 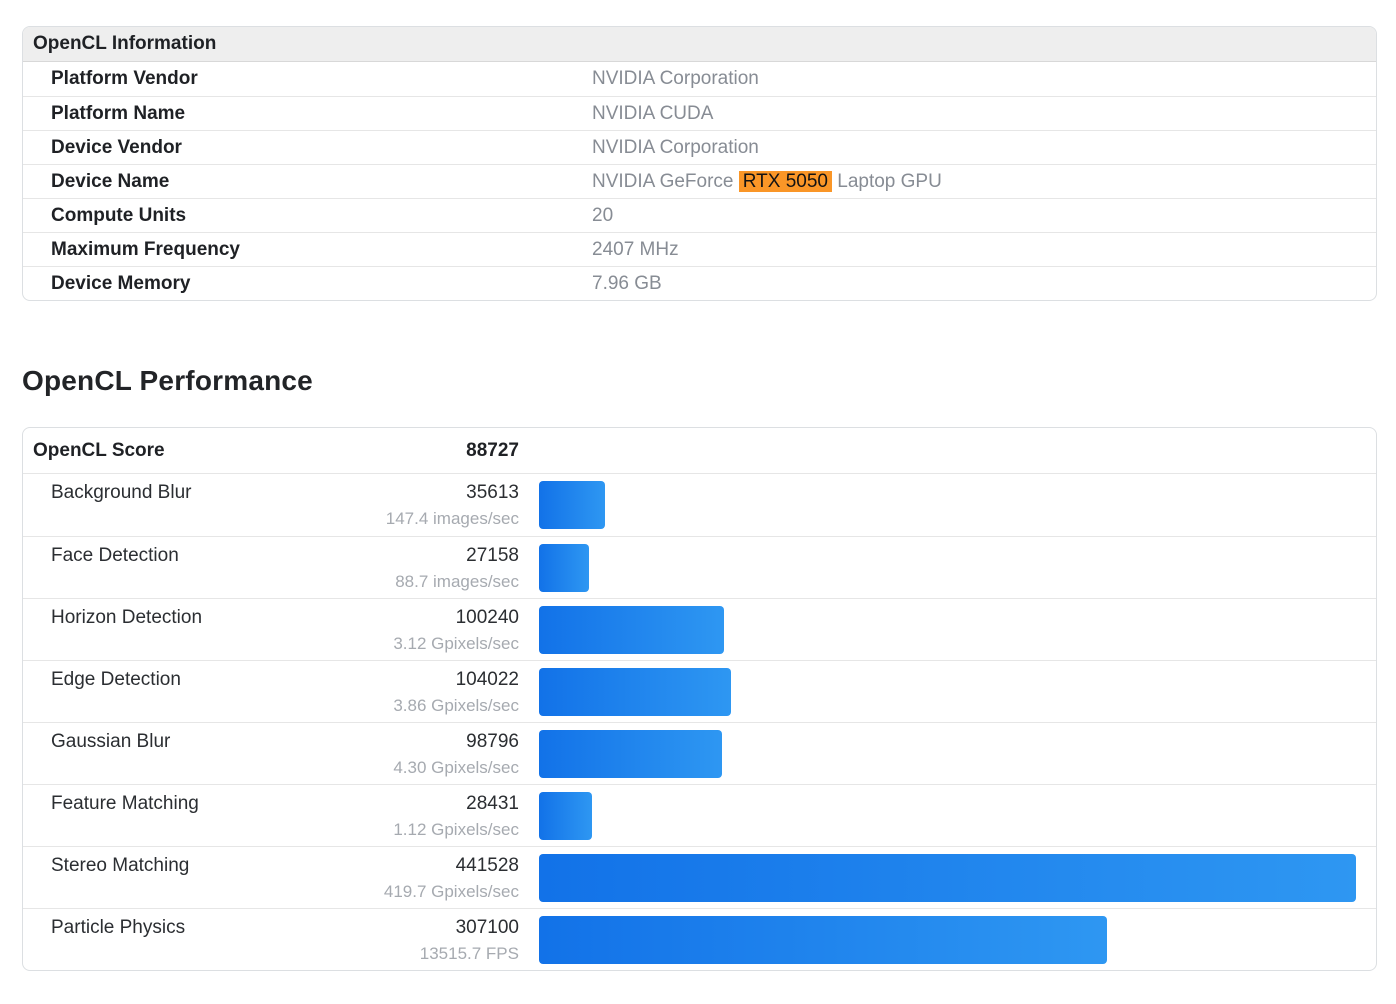 What do you see at coordinates (452, 518) in the screenshot?
I see `benchmark-throughput: 147.4 images/sec` at bounding box center [452, 518].